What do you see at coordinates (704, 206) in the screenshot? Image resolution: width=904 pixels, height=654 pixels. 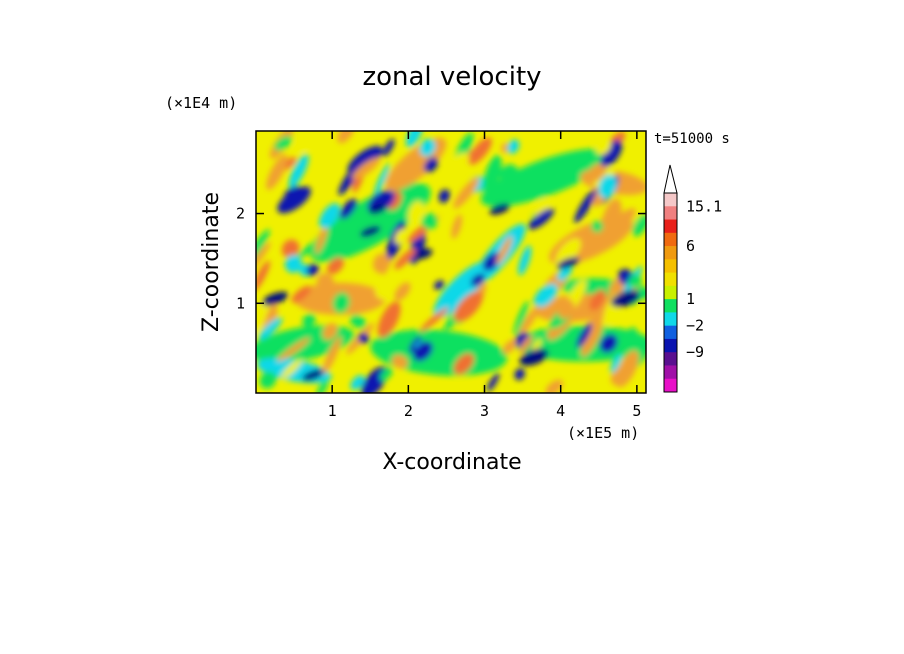 I see `colorbar-label: 15.1` at bounding box center [704, 206].